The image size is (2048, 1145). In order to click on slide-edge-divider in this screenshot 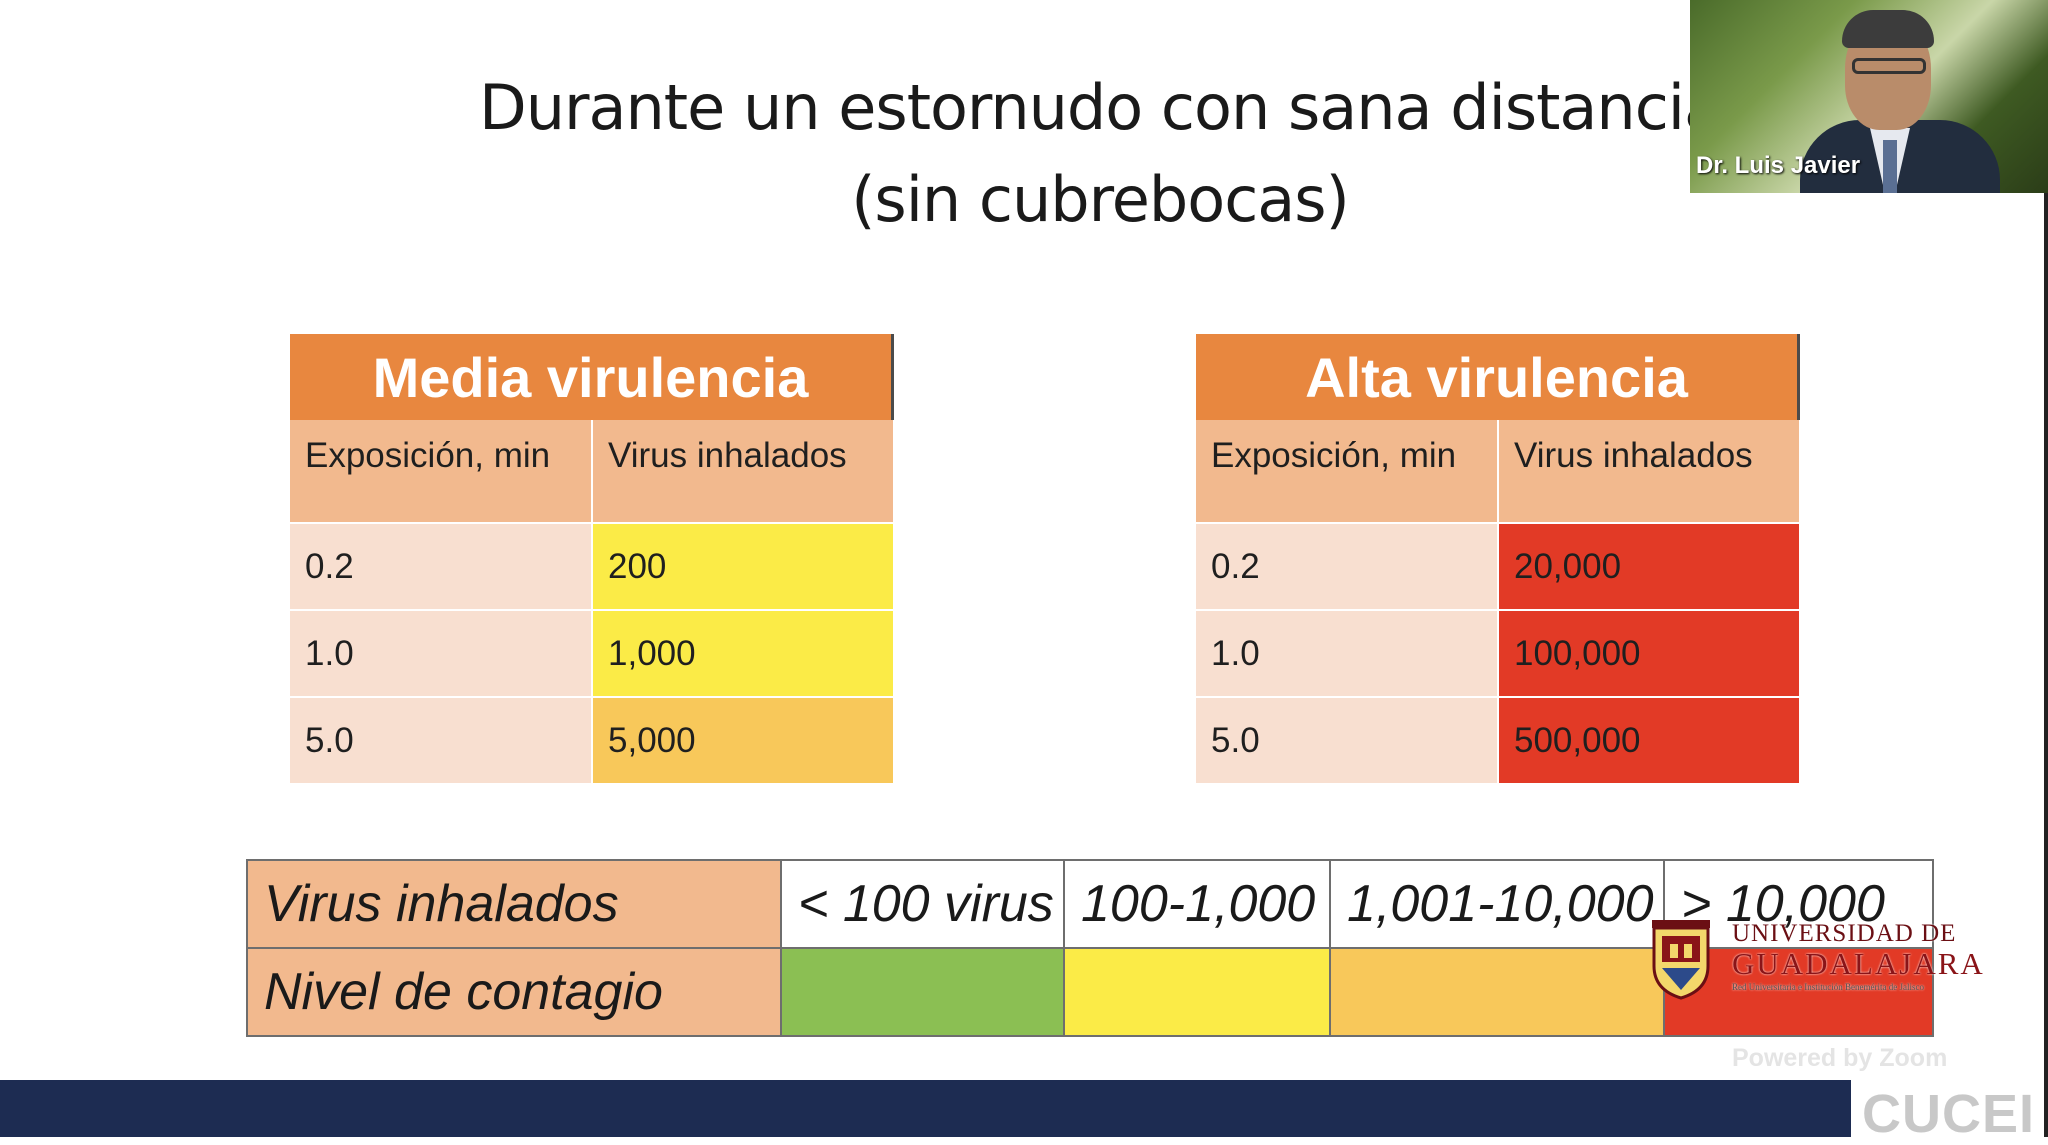, I will do `click(2046, 665)`.